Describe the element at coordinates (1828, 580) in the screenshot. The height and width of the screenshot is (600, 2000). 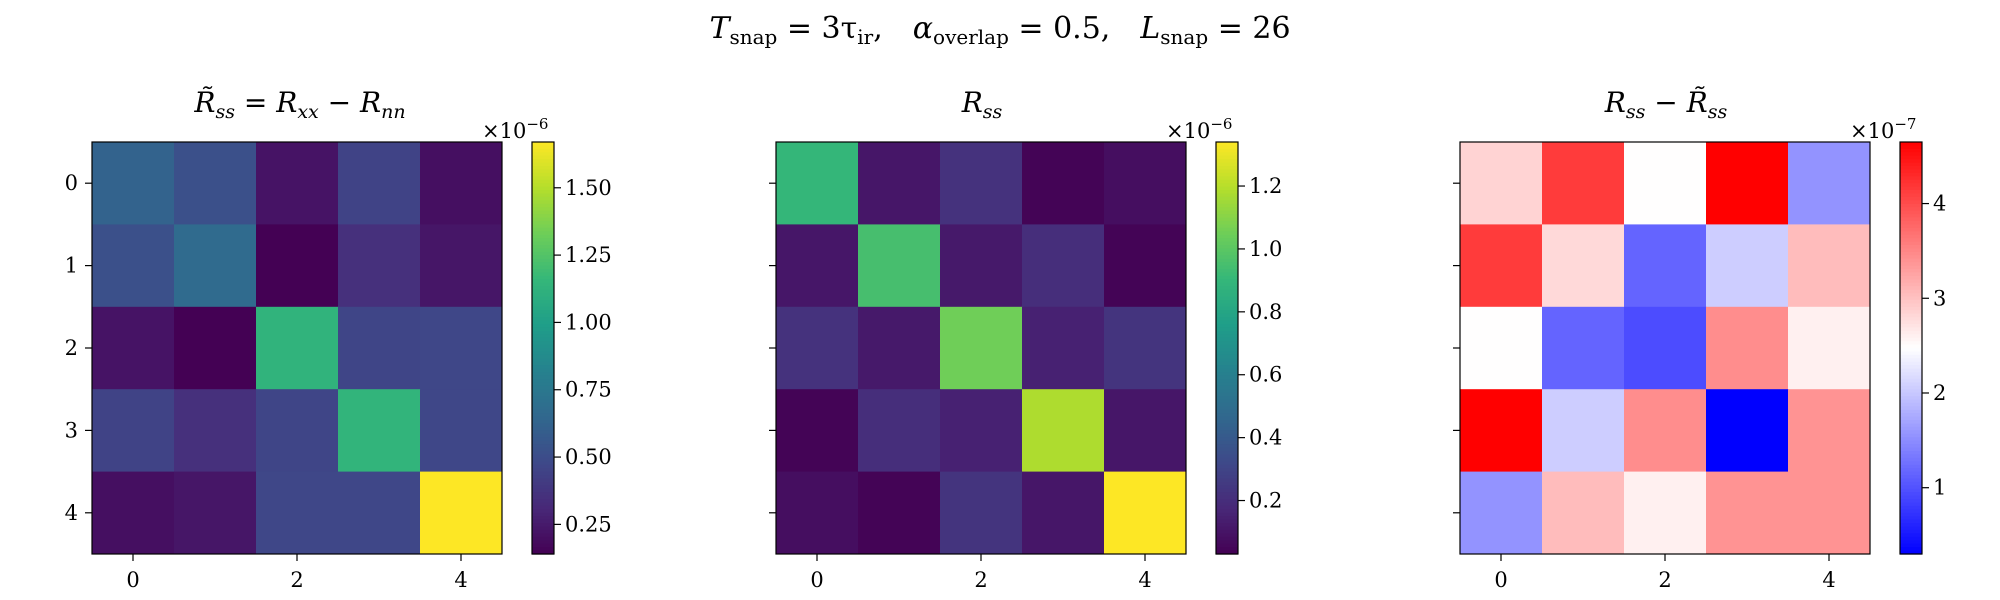
I see `x-tick-label: 4` at that location.